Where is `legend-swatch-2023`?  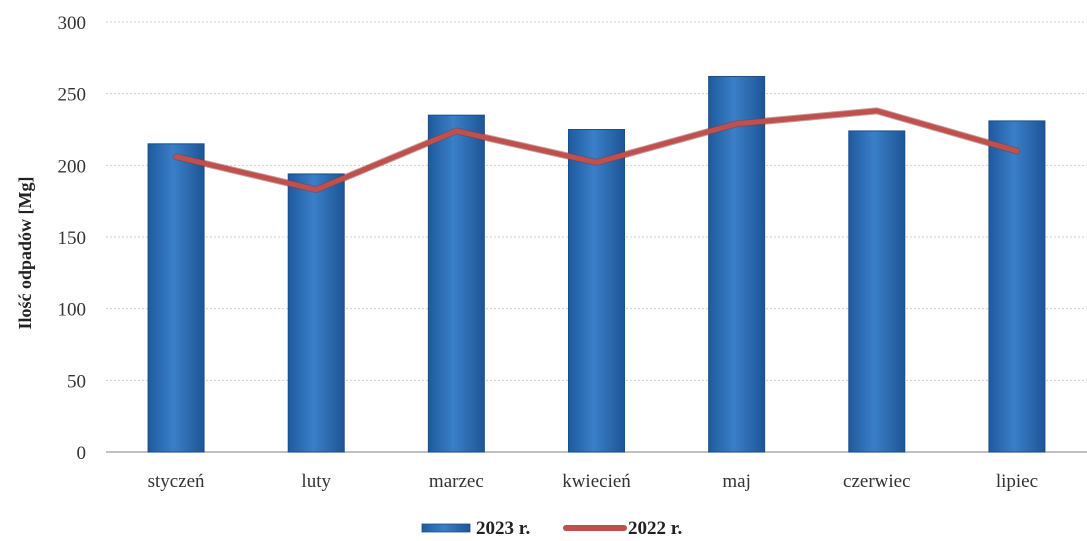 legend-swatch-2023 is located at coordinates (446, 528).